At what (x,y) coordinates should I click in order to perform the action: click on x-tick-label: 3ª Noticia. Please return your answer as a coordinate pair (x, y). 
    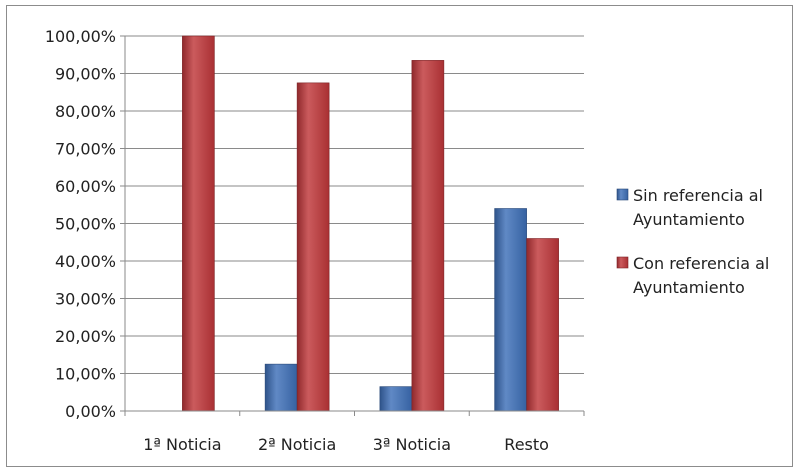
    Looking at the image, I should click on (412, 444).